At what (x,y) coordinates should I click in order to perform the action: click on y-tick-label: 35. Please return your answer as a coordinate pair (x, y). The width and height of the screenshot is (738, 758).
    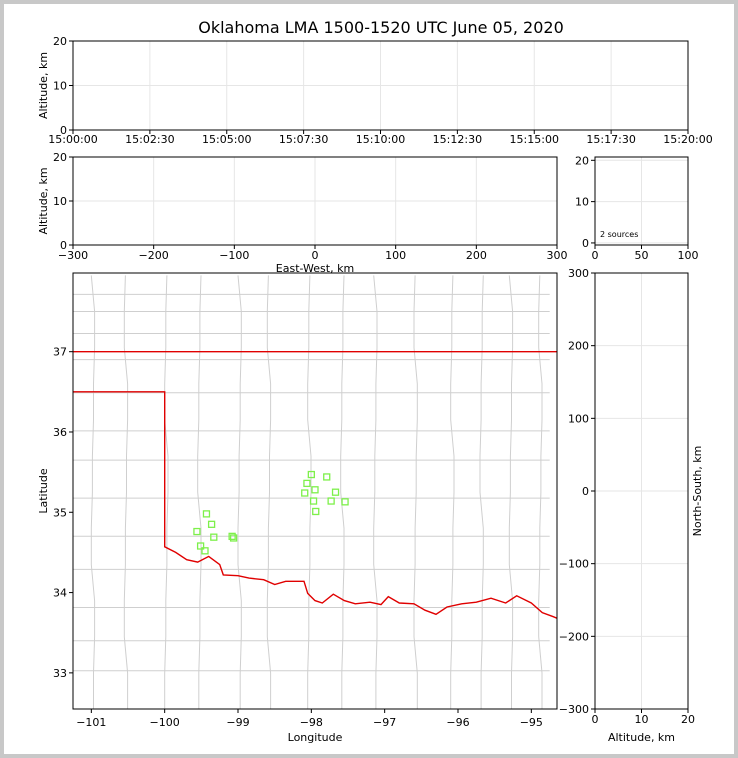
    Looking at the image, I should click on (60, 512).